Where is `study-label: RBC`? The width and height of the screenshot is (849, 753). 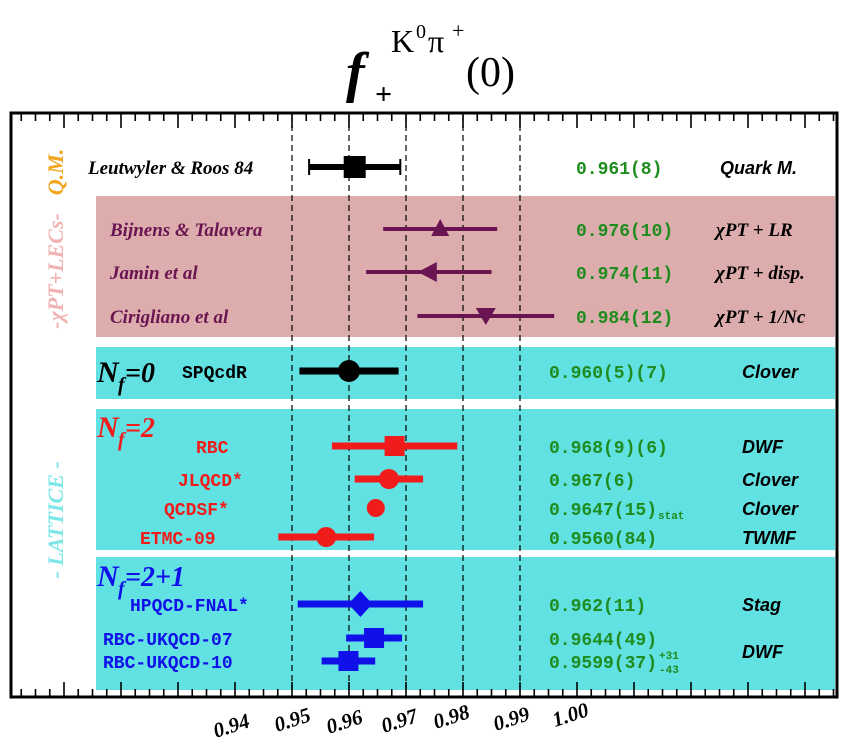
study-label: RBC is located at coordinates (212, 449).